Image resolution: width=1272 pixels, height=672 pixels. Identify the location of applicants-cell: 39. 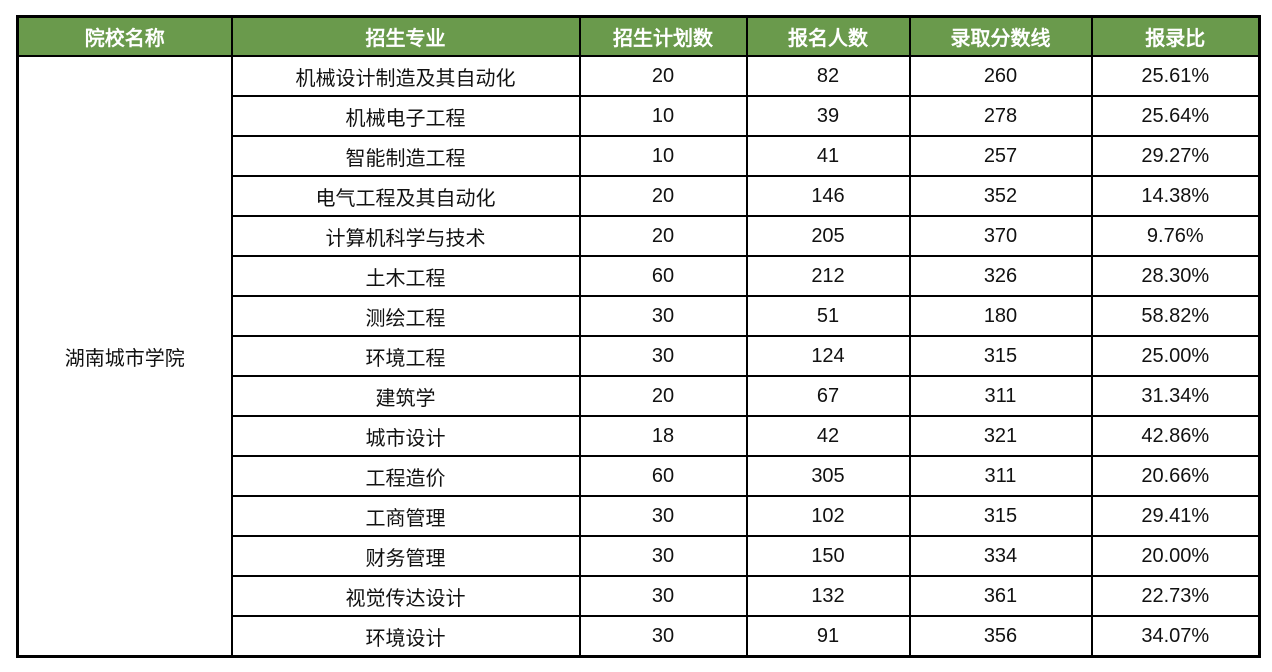
(828, 116).